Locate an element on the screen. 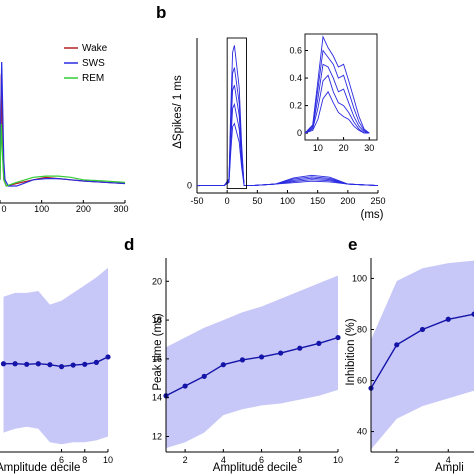 The image size is (474, 474). panel-c-xlabel: Amplitude decile is located at coordinates (40, 468).